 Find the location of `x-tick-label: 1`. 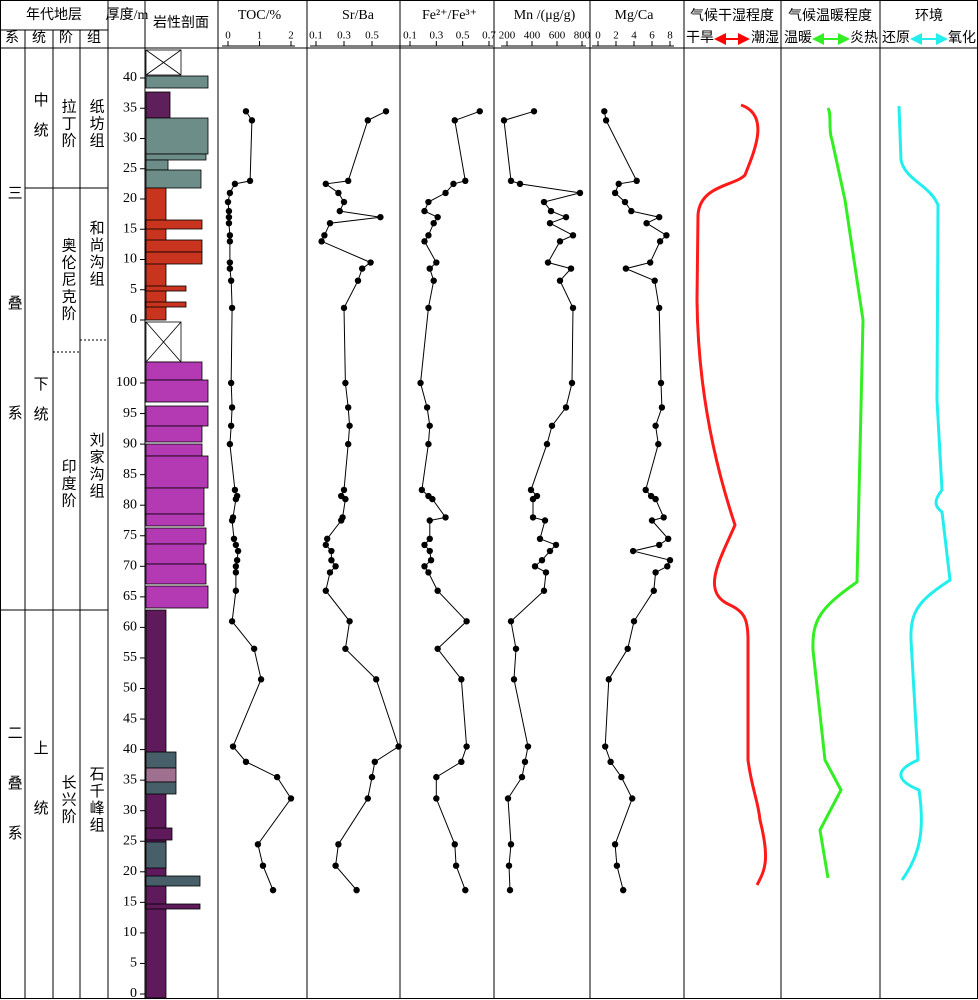

x-tick-label: 1 is located at coordinates (260, 36).